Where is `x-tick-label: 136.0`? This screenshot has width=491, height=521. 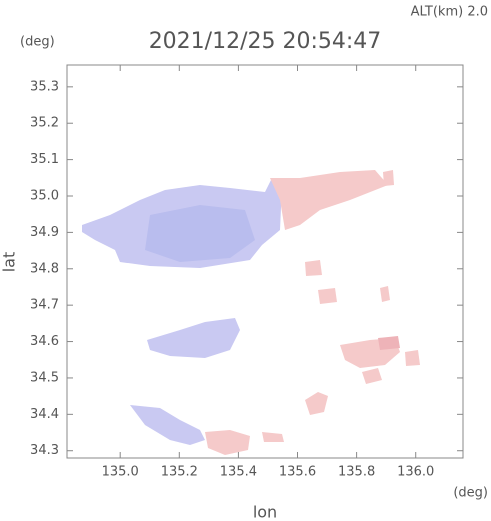
x-tick-label: 136.0 is located at coordinates (415, 472).